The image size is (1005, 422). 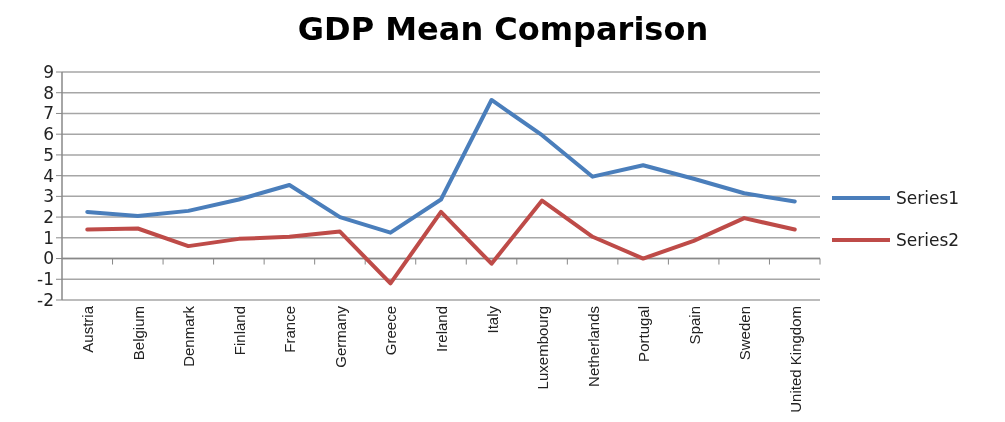 I want to click on x-tick-label: Spain, so click(x=694, y=325).